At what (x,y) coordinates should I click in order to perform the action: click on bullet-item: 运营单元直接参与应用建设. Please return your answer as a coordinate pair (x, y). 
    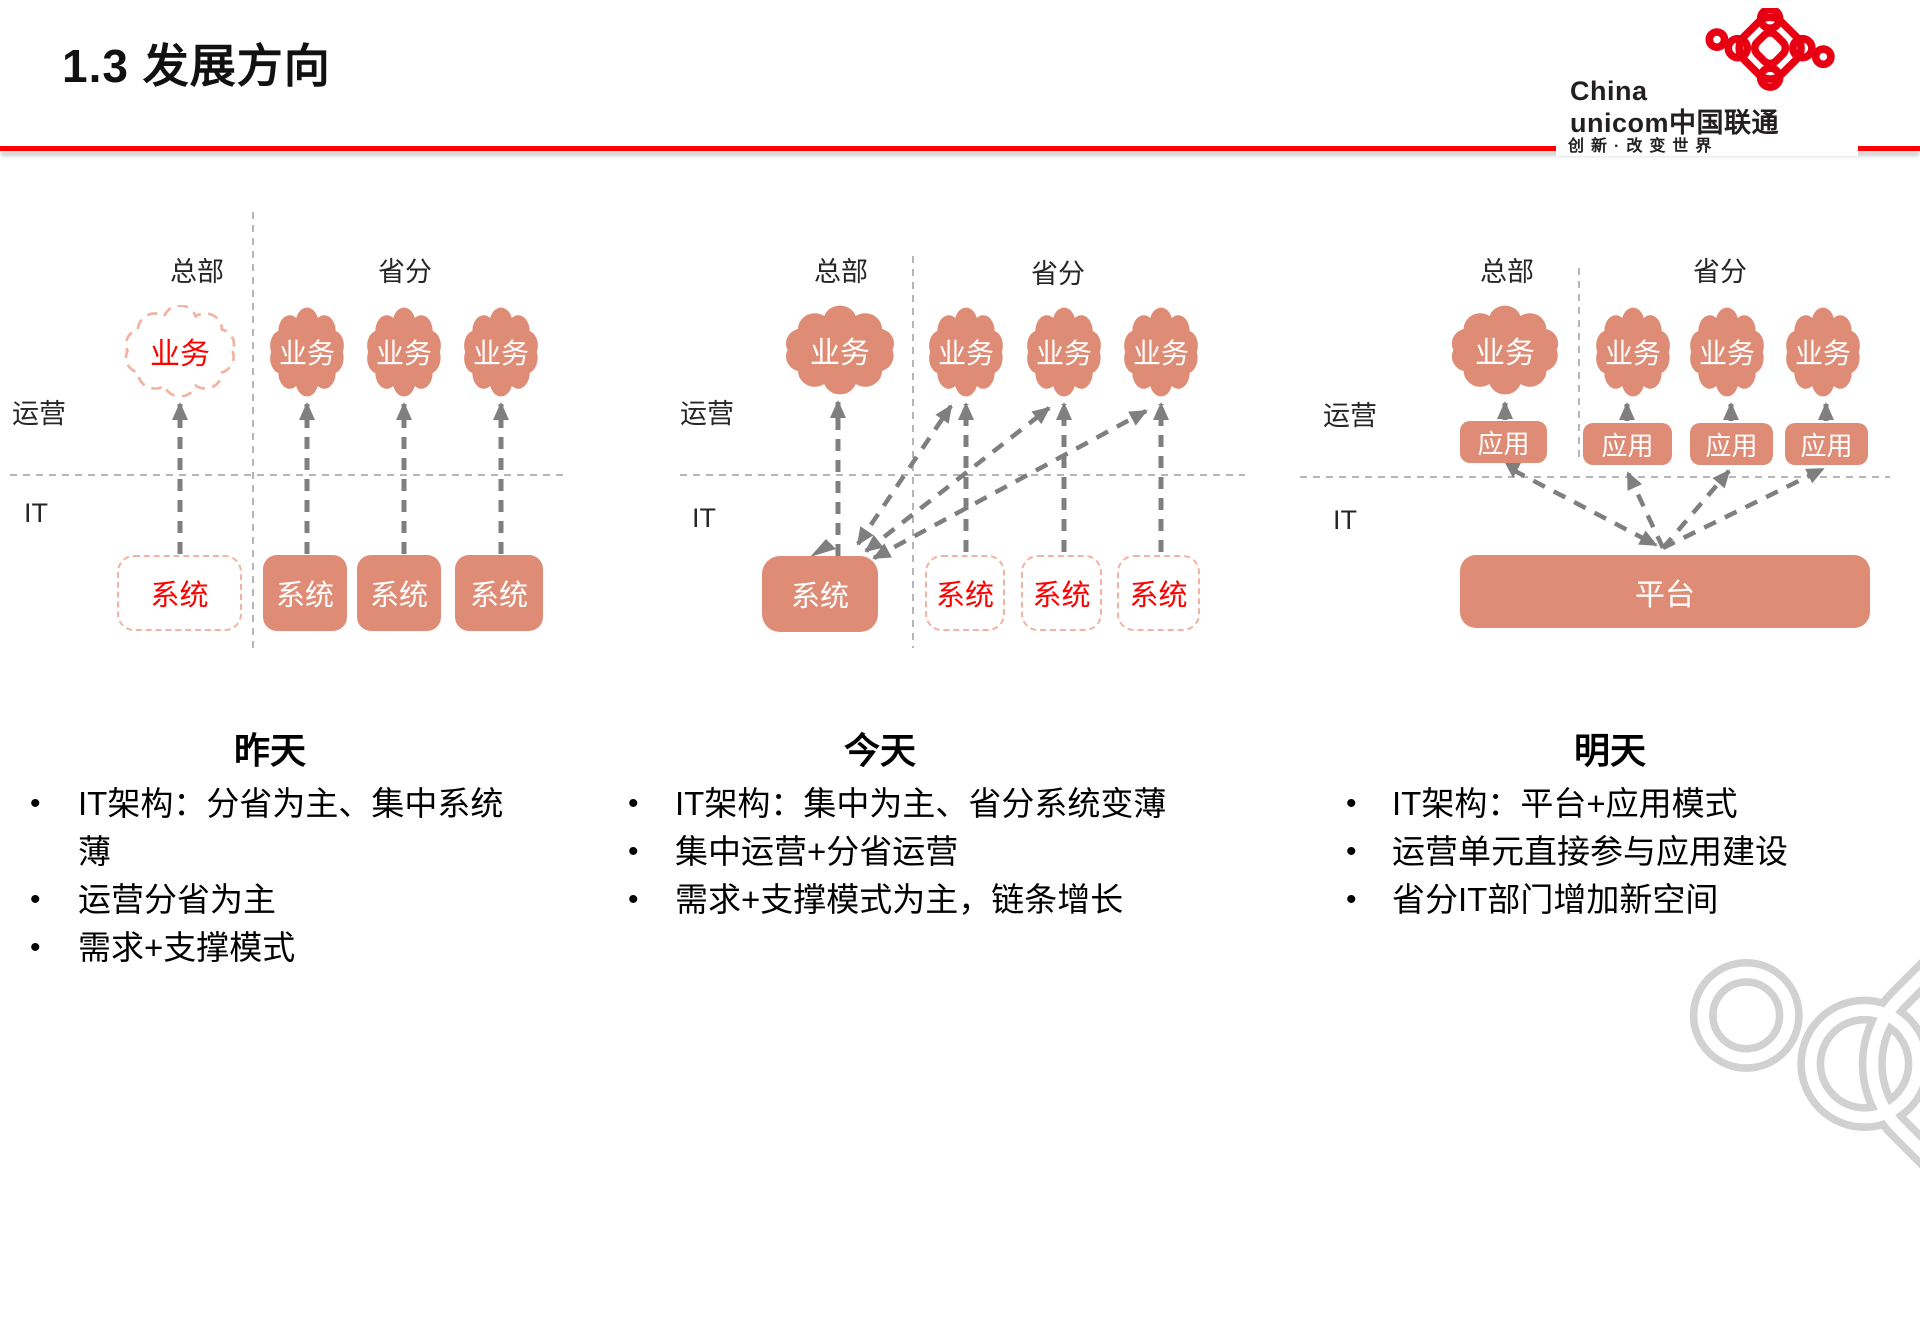
    Looking at the image, I should click on (1610, 852).